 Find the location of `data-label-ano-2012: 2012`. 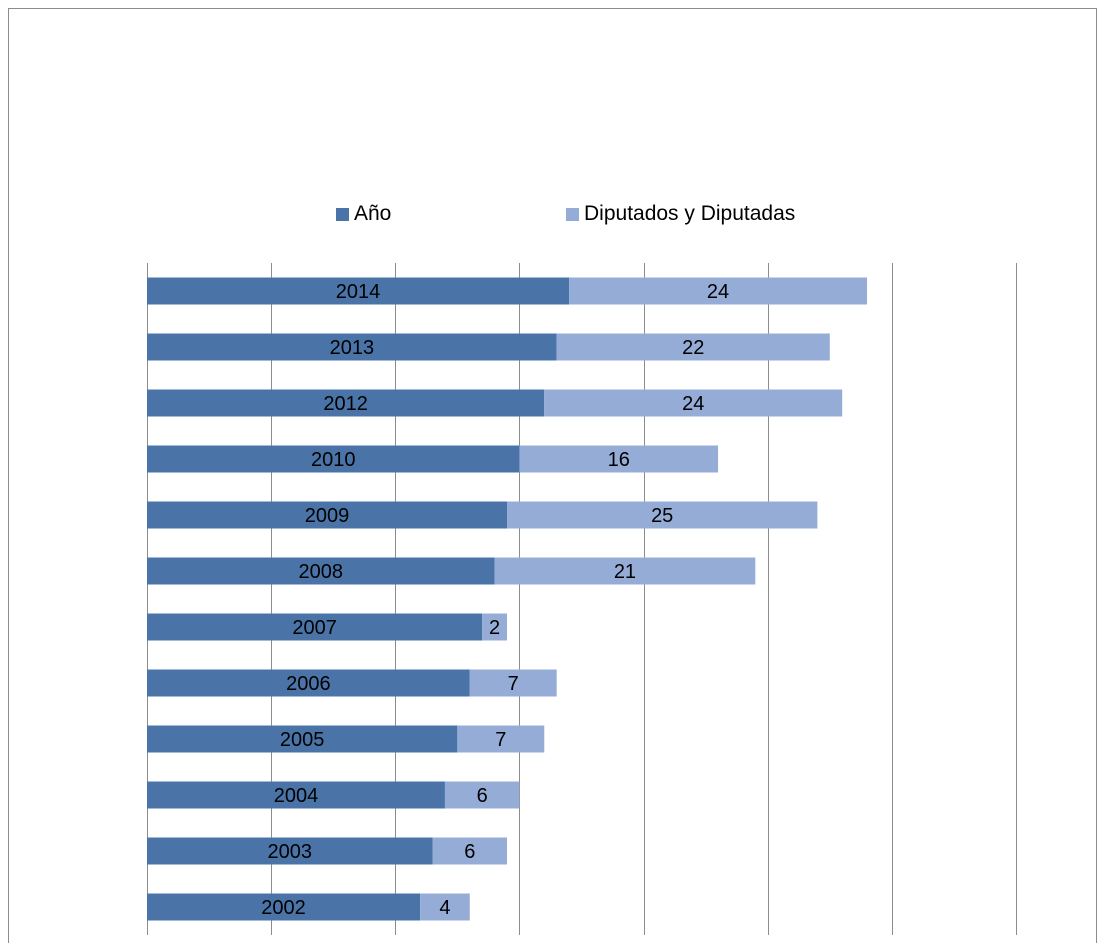

data-label-ano-2012: 2012 is located at coordinates (345, 404).